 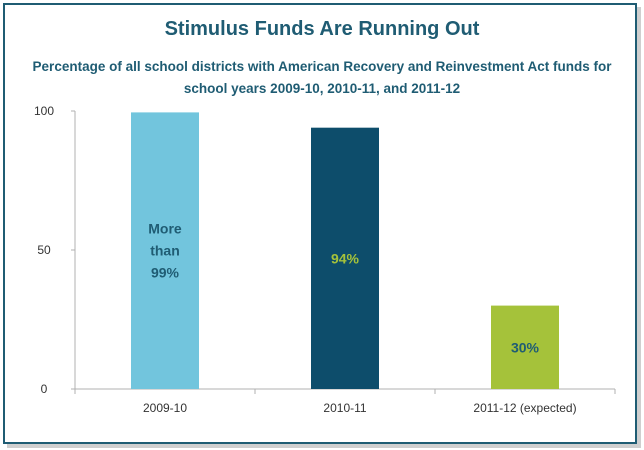 What do you see at coordinates (44, 389) in the screenshot?
I see `y-tick-label: 0` at bounding box center [44, 389].